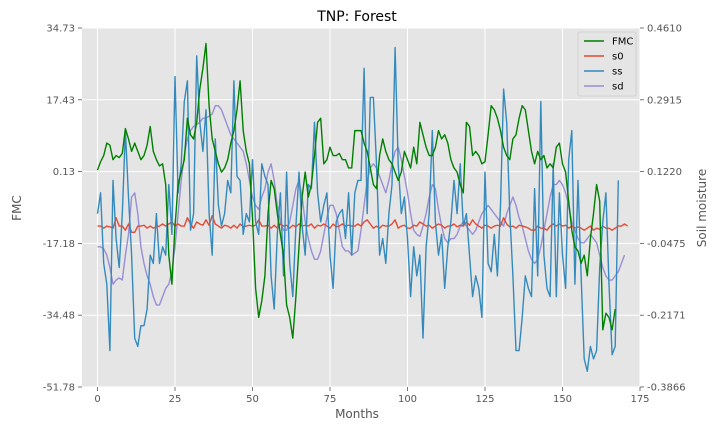  Describe the element at coordinates (175, 399) in the screenshot. I see `x-tick-label: 25` at that location.